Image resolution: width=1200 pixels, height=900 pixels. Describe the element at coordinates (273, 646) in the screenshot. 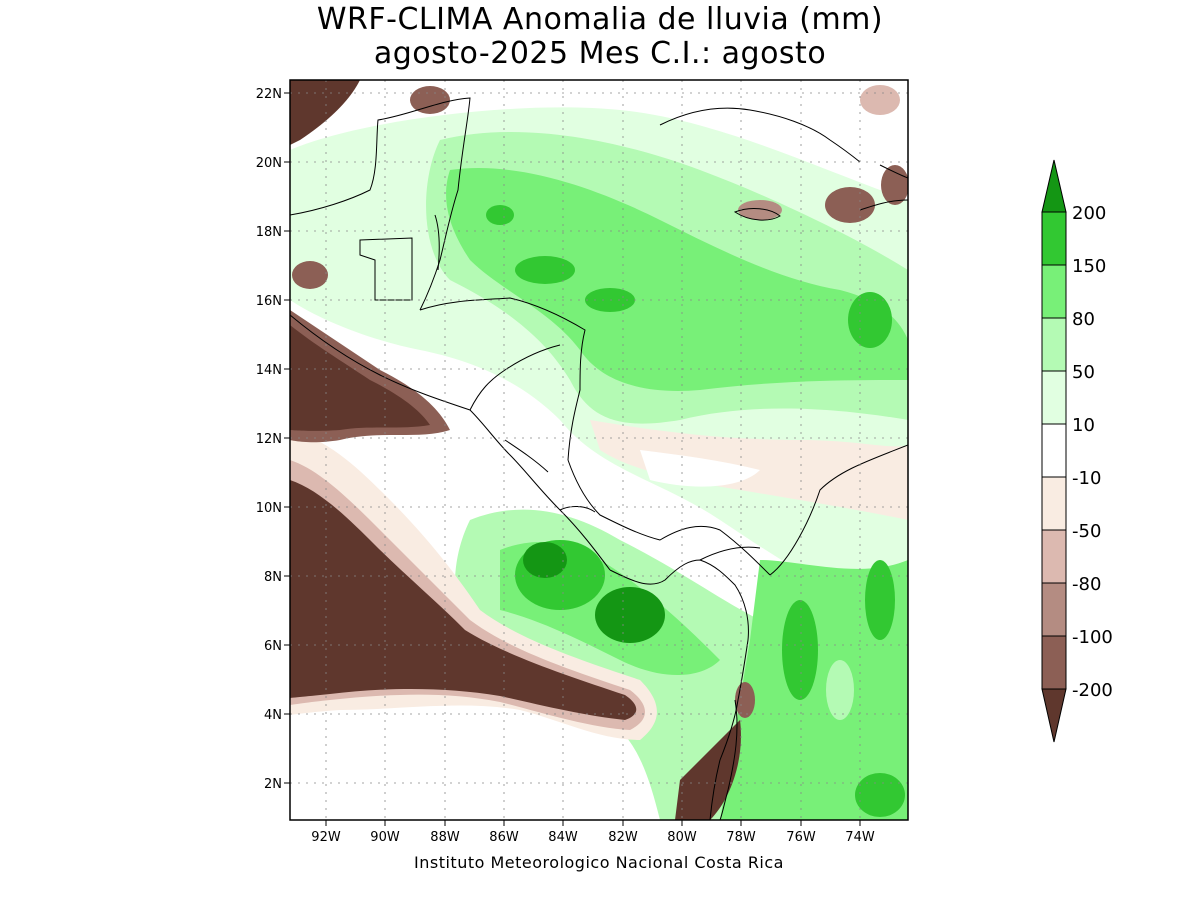

I see `lat-tick-label: 6N` at that location.